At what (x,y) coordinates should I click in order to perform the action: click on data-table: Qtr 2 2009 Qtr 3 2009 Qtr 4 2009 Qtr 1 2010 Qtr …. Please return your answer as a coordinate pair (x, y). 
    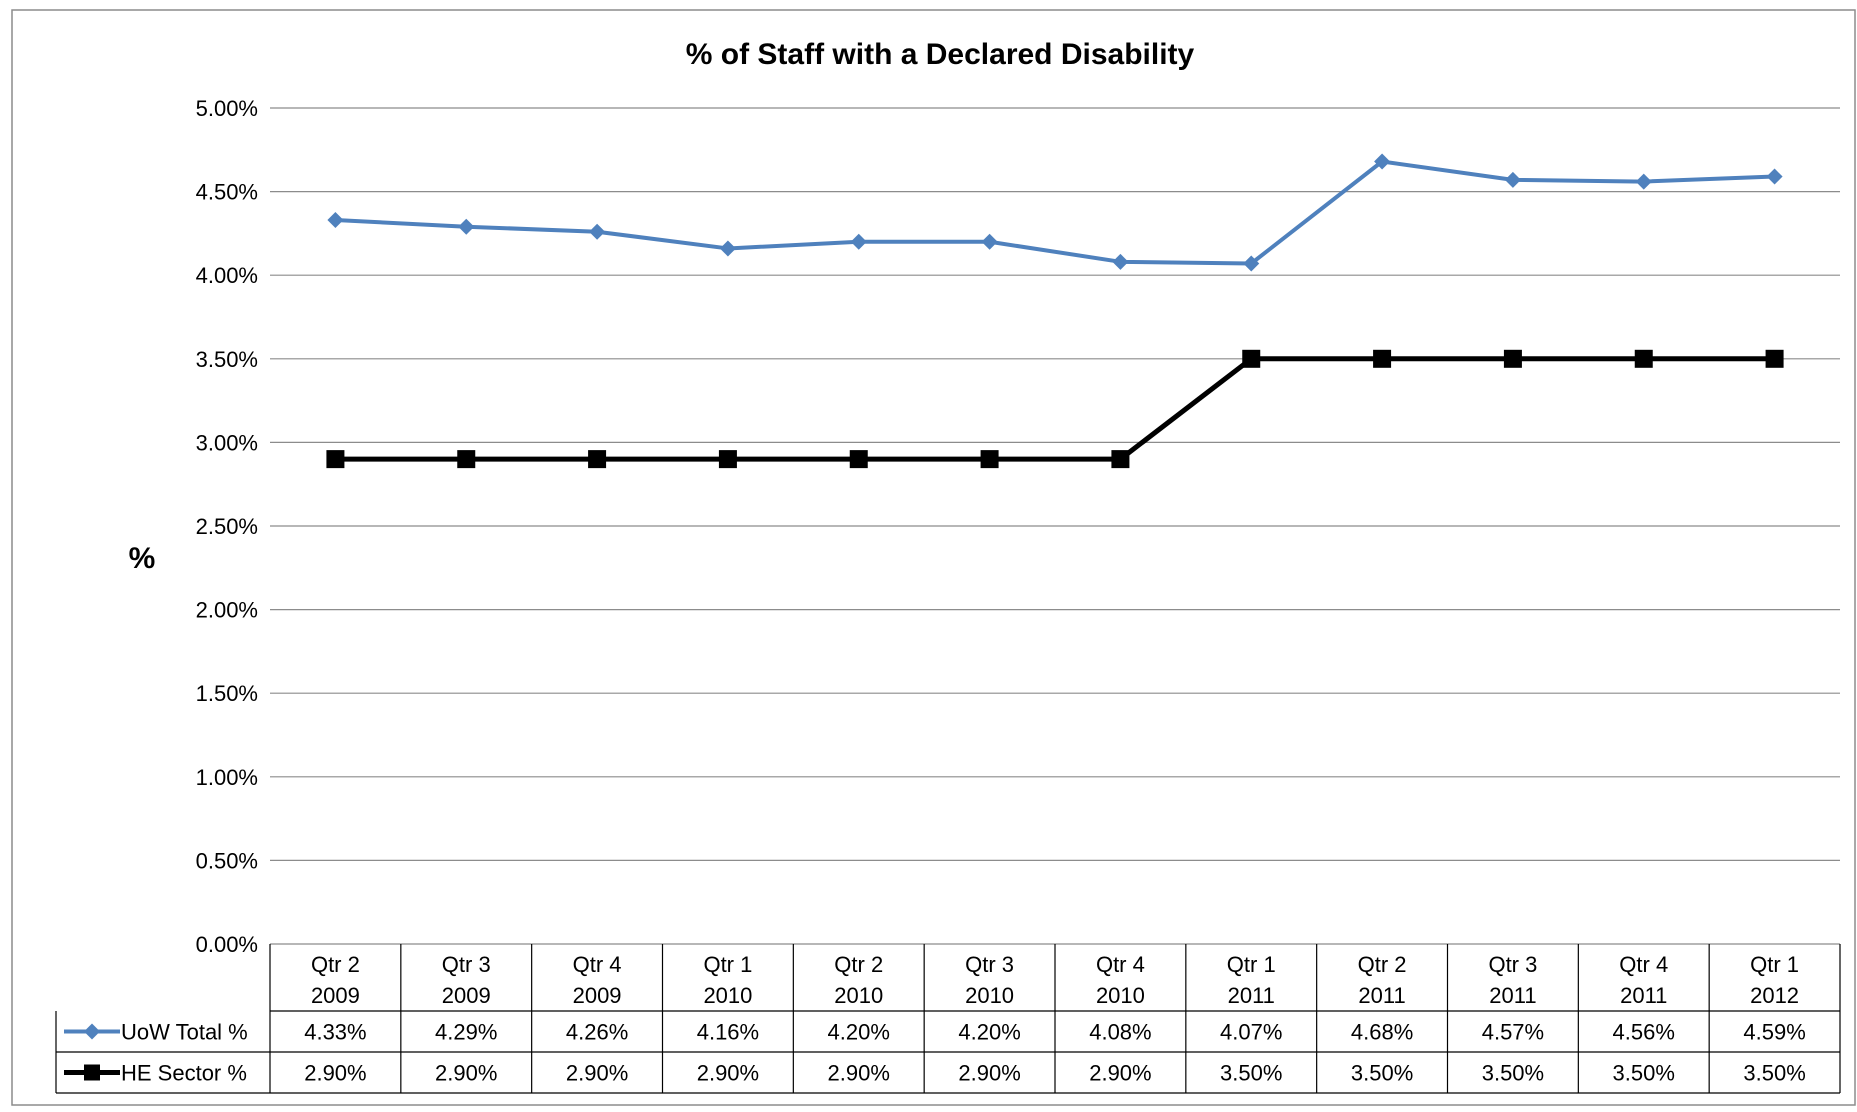
    Looking at the image, I should click on (948, 1019).